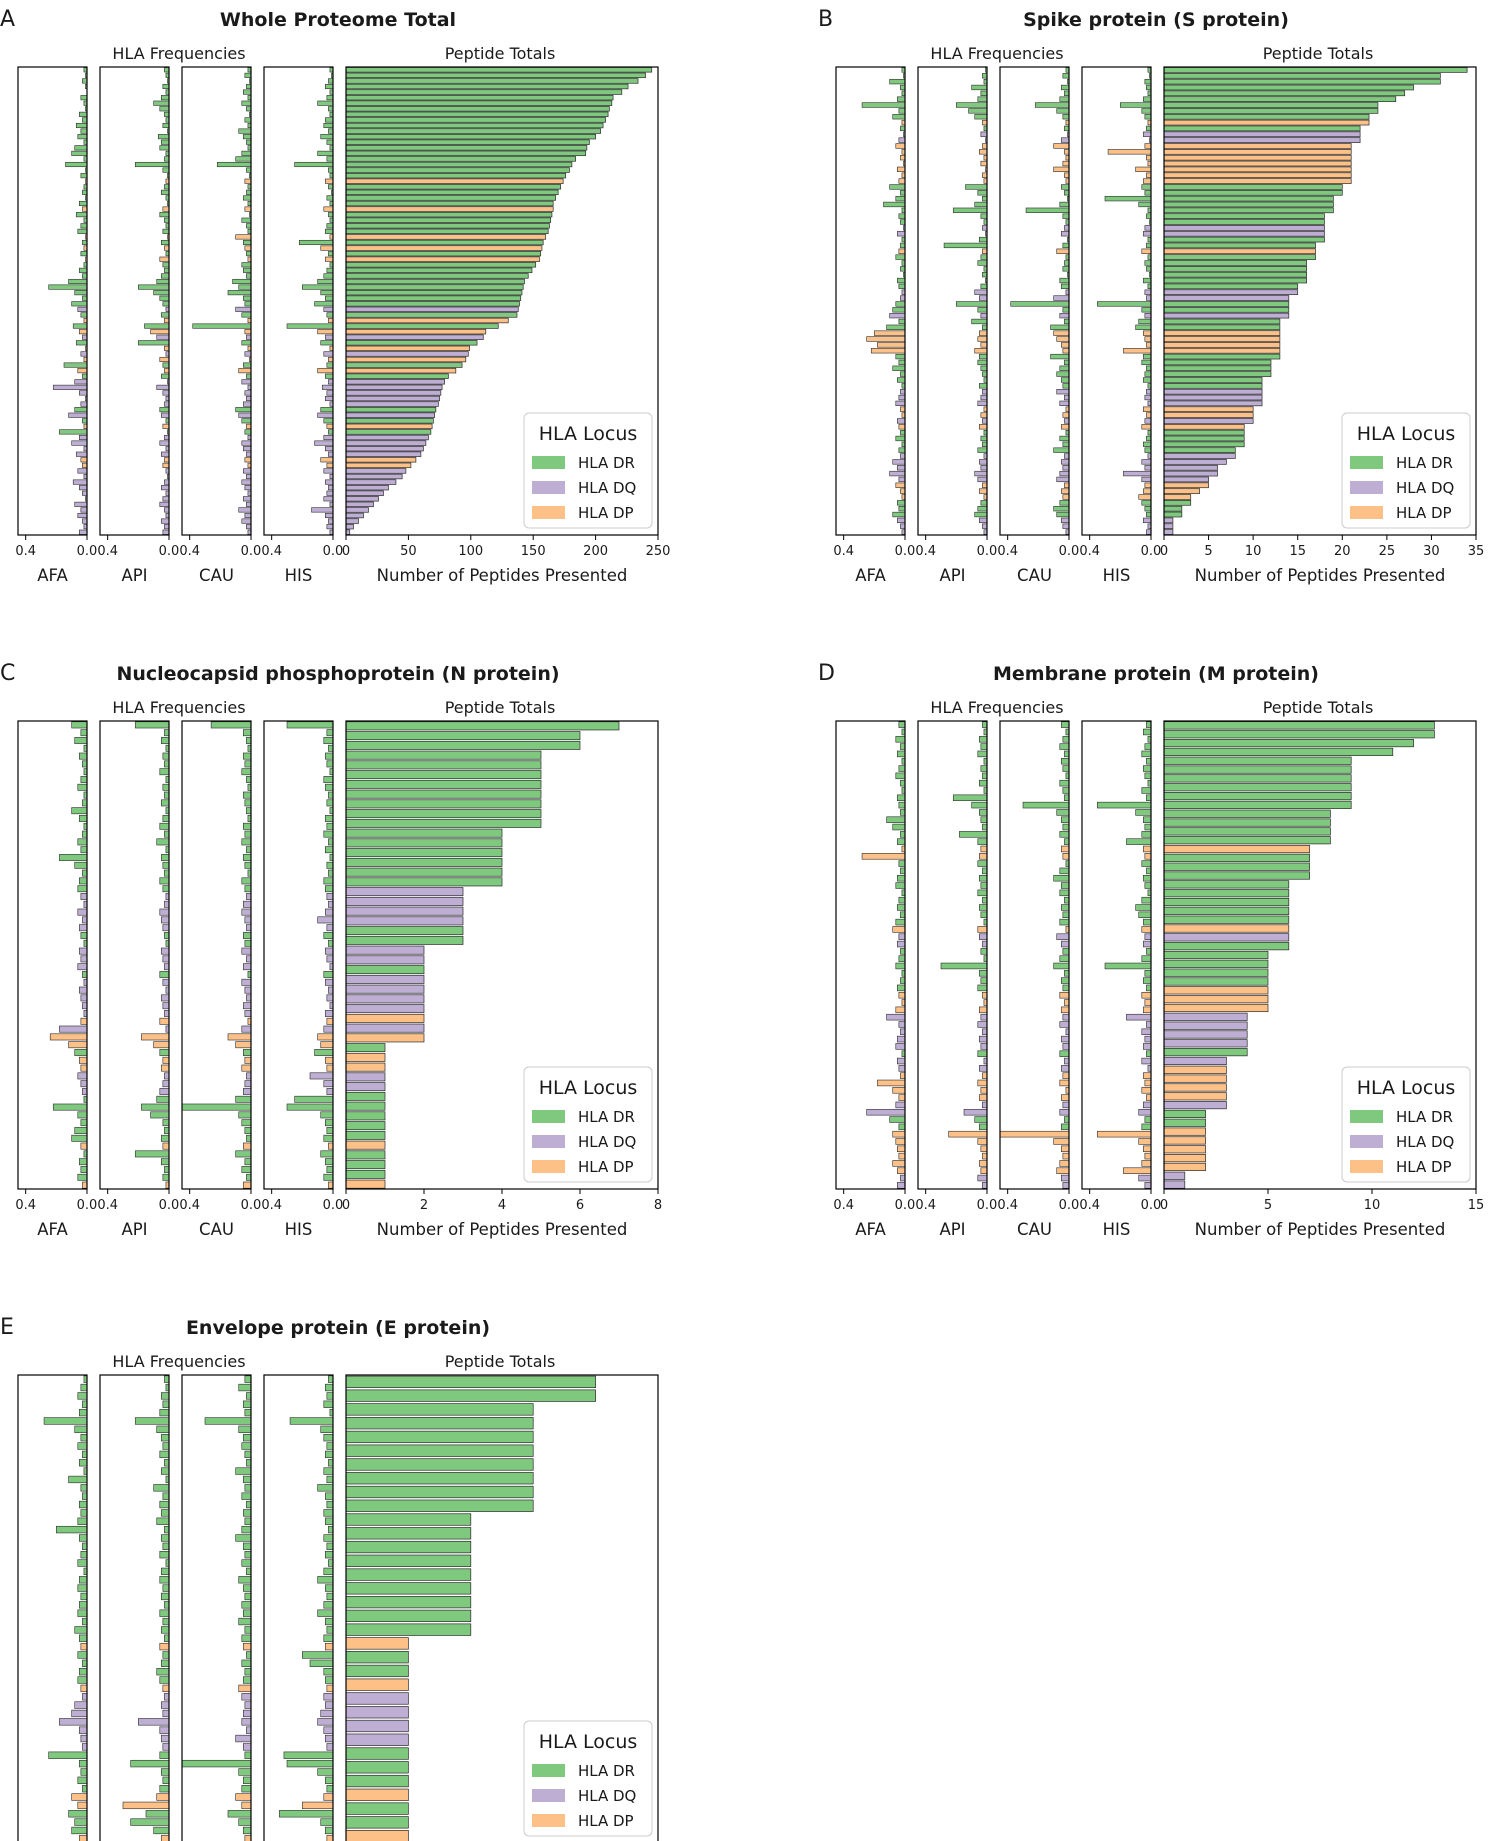 Image resolution: width=1488 pixels, height=1841 pixels. I want to click on freq-axes-frame, so click(1116, 301).